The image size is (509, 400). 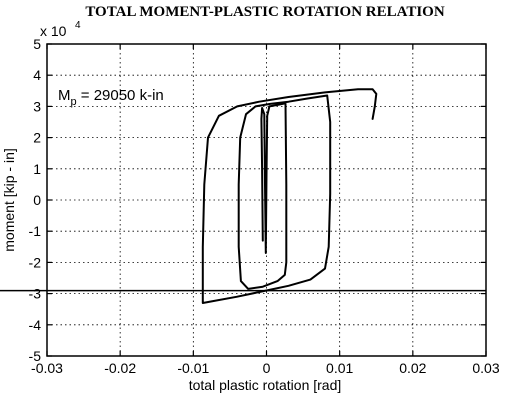 What do you see at coordinates (120, 95) in the screenshot?
I see `annotation-rest: = 29050 k-in` at bounding box center [120, 95].